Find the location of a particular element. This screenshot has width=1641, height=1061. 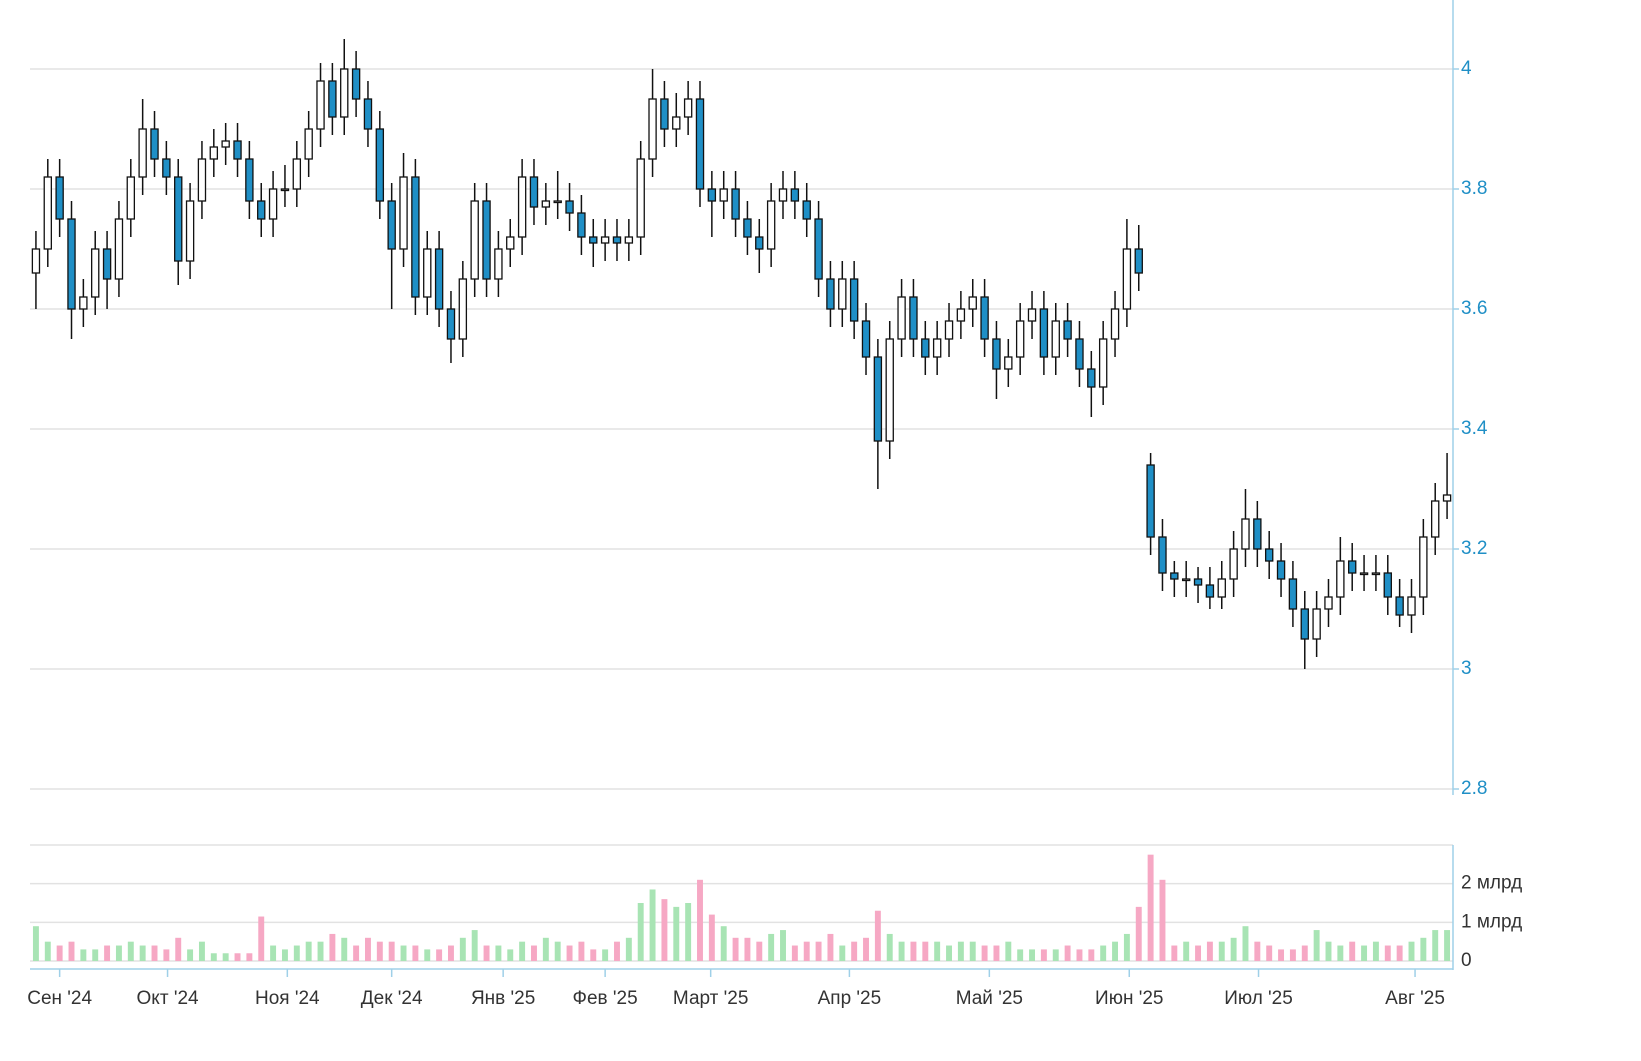

x-tick-label: Авг '25 is located at coordinates (1415, 998).